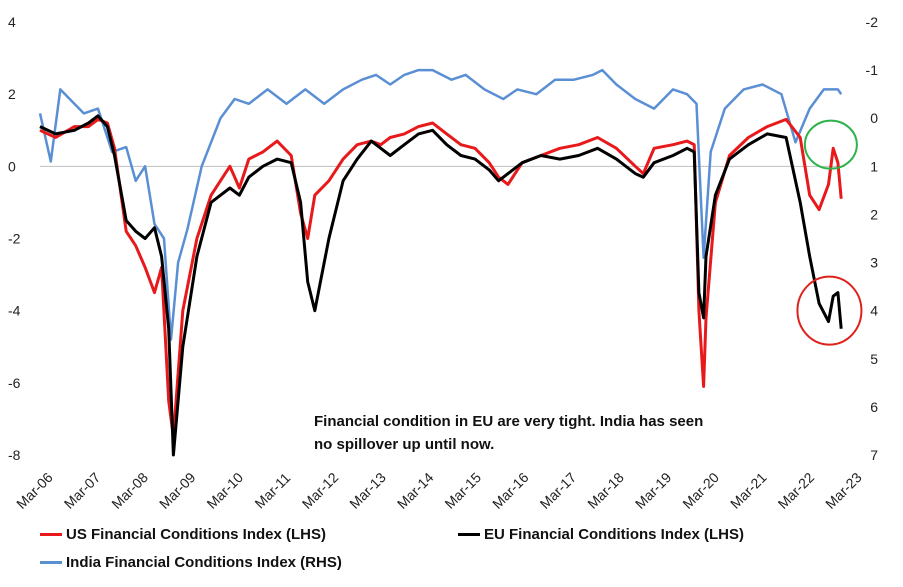 The height and width of the screenshot is (587, 903). Describe the element at coordinates (14, 455) in the screenshot. I see `left-tick-label: -8` at that location.